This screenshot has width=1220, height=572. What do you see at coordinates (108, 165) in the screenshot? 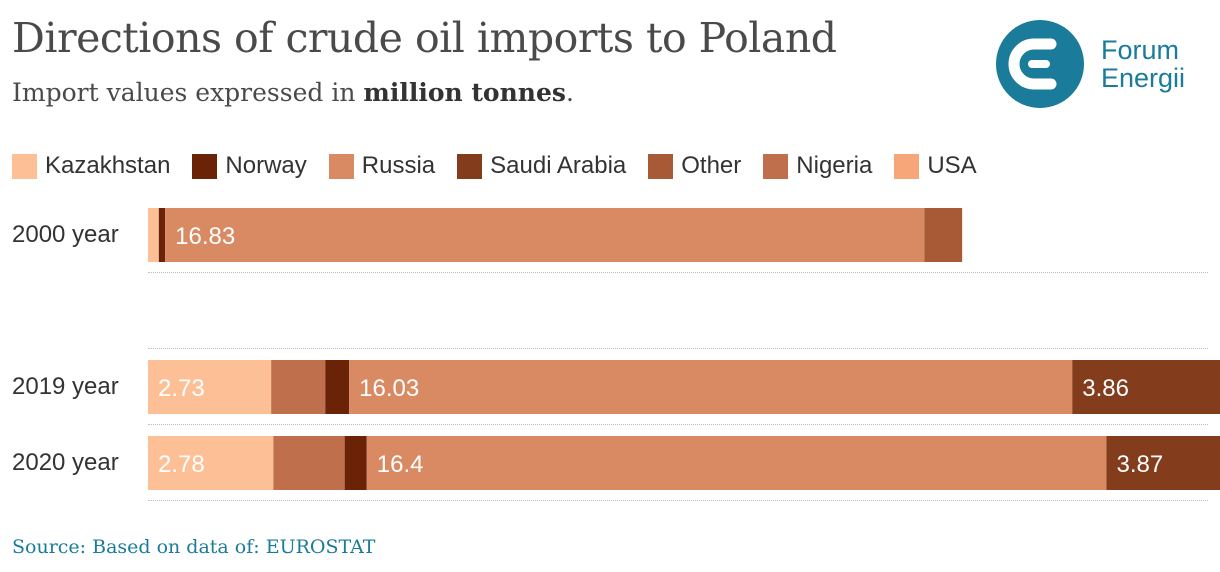
I see `legend-label: Kazakhstan` at bounding box center [108, 165].